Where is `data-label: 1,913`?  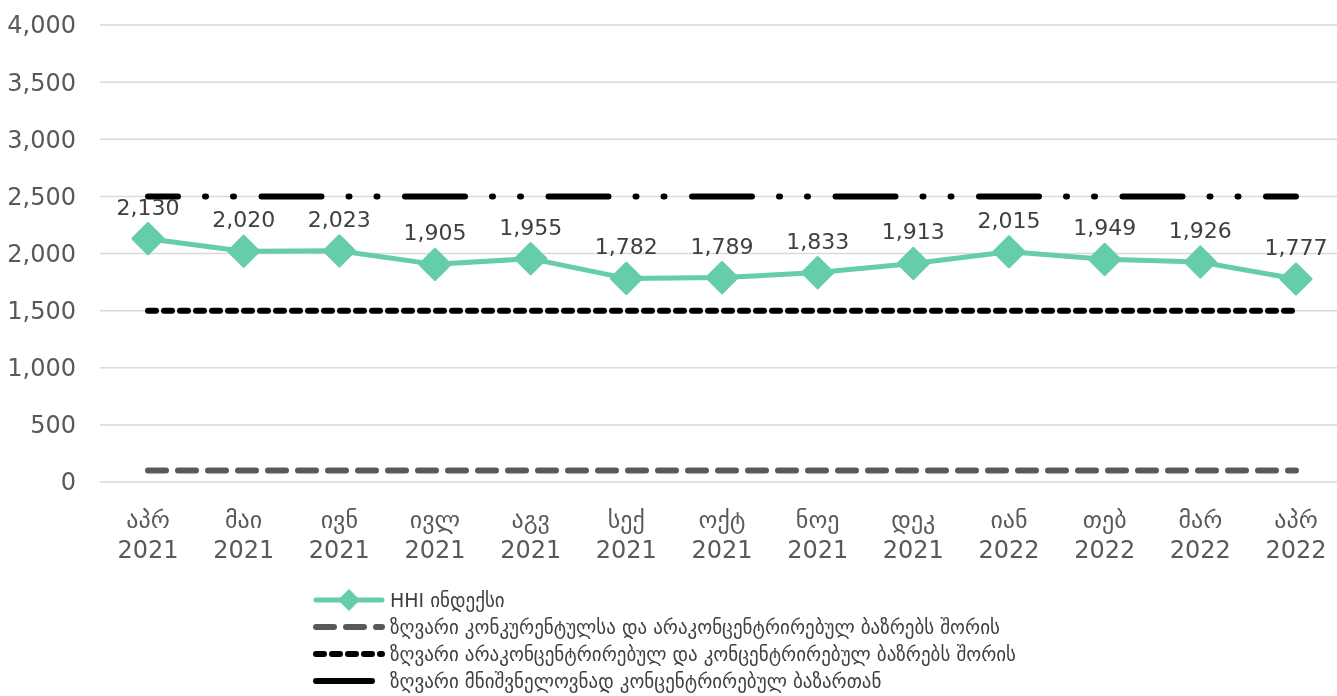 data-label: 1,913 is located at coordinates (913, 232).